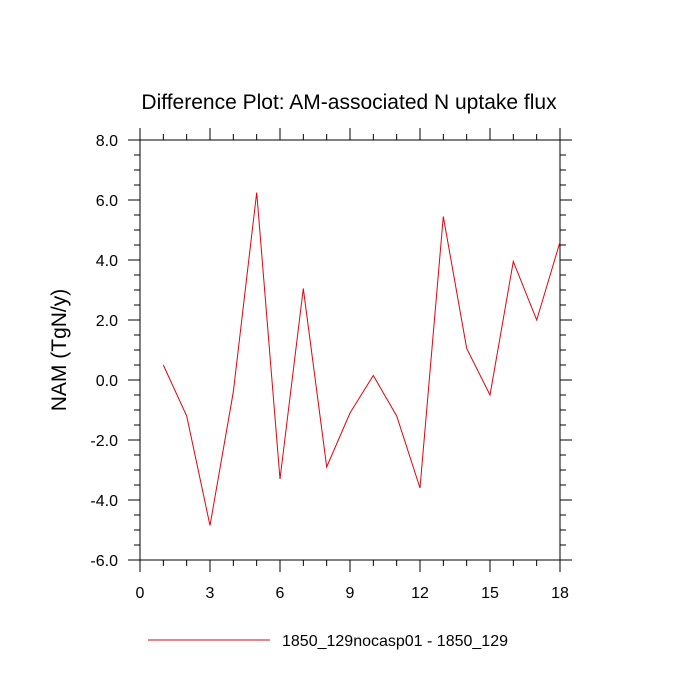 This screenshot has width=700, height=700. I want to click on x-tick-label: 18, so click(560, 593).